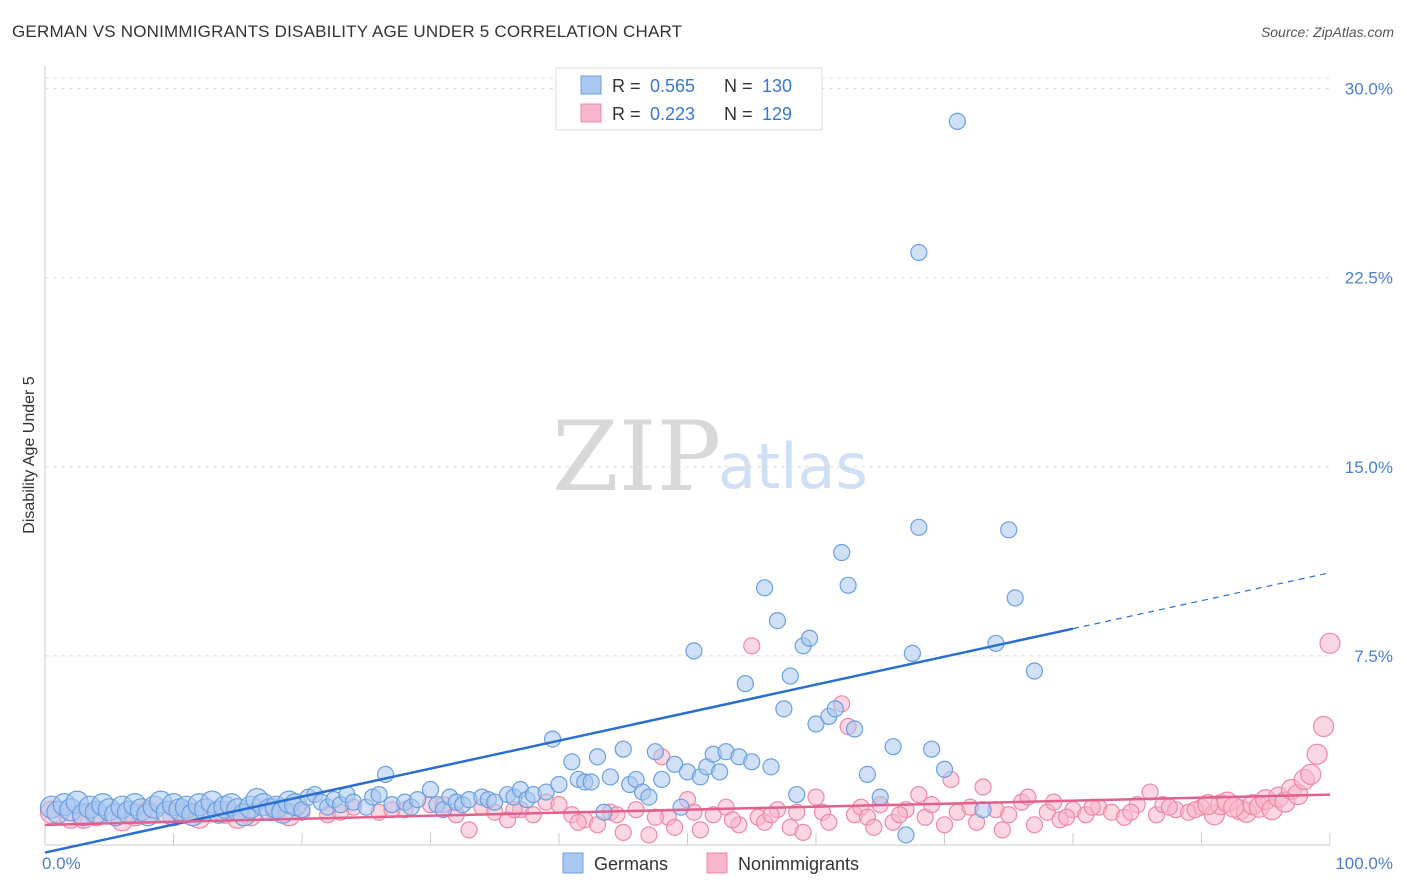 The image size is (1406, 892). What do you see at coordinates (626, 86) in the screenshot?
I see `legend-r-label-1: R =` at bounding box center [626, 86].